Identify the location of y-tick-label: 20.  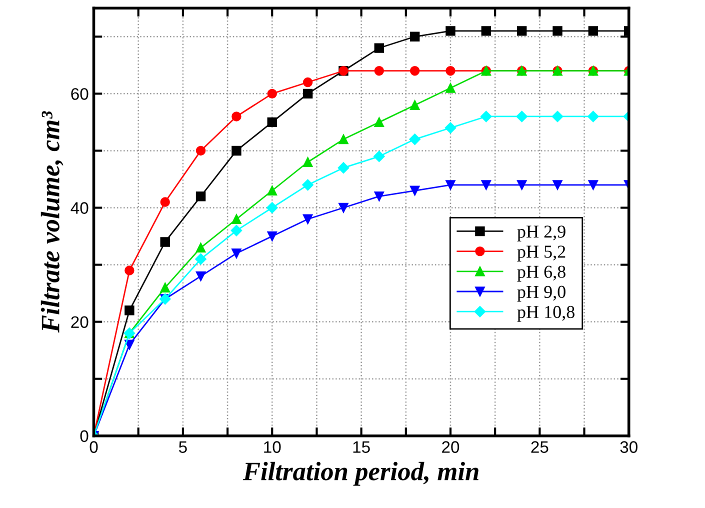
(79, 322).